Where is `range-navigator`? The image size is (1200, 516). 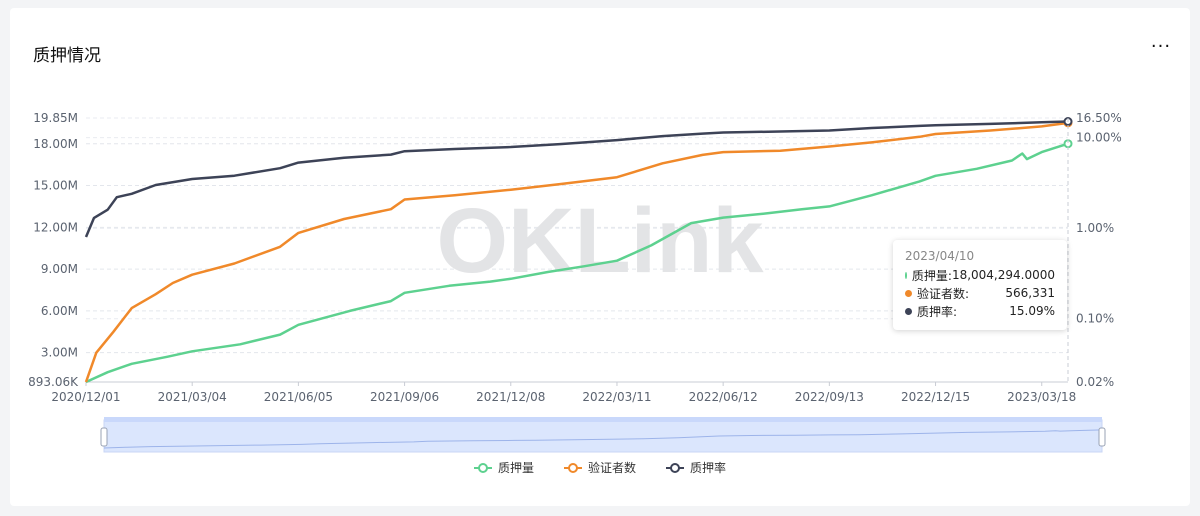 range-navigator is located at coordinates (603, 435).